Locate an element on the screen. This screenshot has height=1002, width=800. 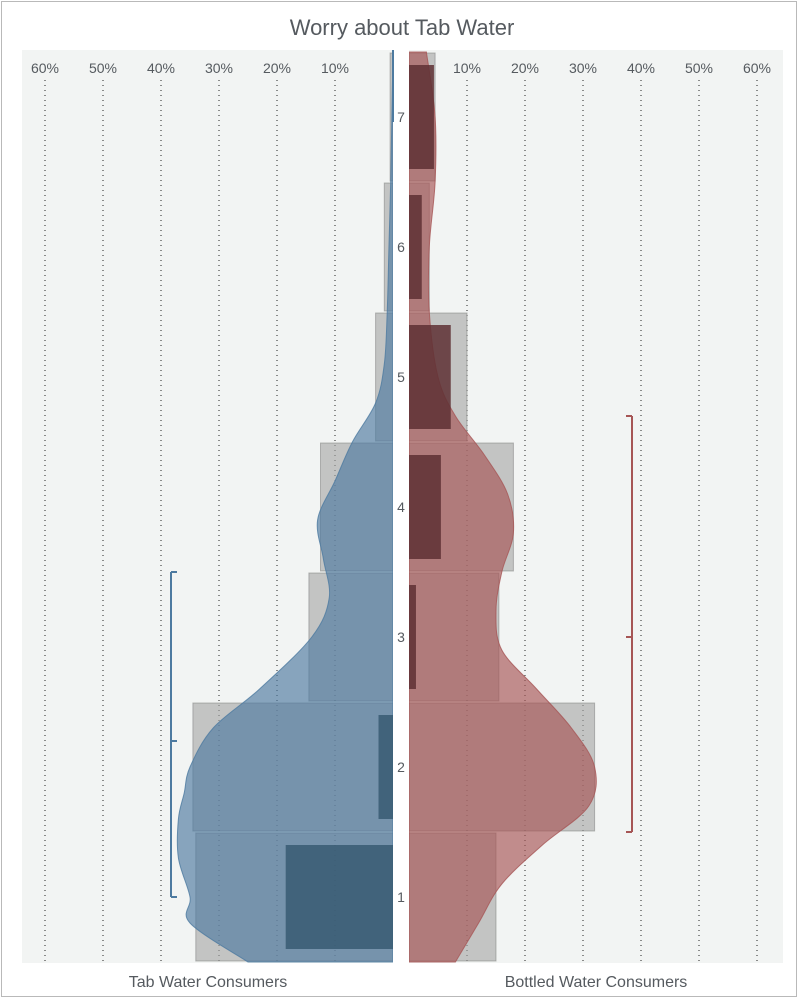
left-range-bracket is located at coordinates (173, 734).